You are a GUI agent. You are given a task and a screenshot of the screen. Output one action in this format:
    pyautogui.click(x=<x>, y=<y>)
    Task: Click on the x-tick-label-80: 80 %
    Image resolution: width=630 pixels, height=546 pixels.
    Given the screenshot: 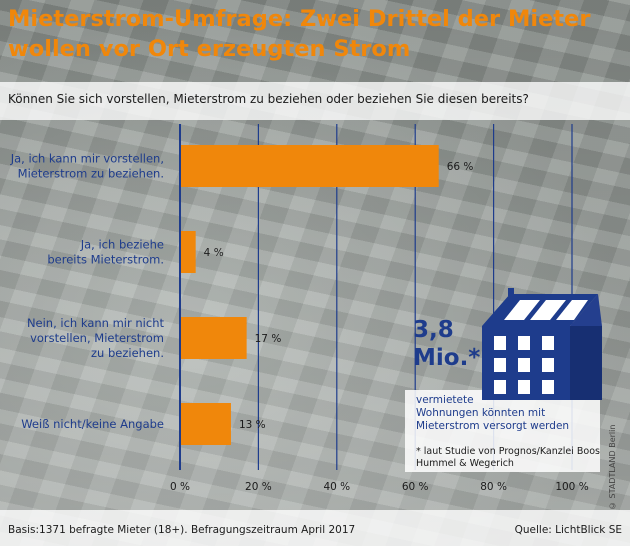 What is the action you would take?
    pyautogui.click(x=493, y=487)
    